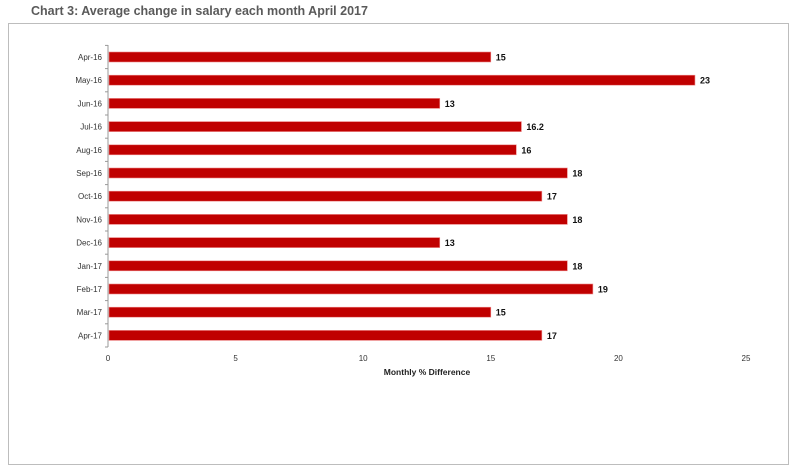  Describe the element at coordinates (91, 127) in the screenshot. I see `y-tick-label: Jul-16` at that location.